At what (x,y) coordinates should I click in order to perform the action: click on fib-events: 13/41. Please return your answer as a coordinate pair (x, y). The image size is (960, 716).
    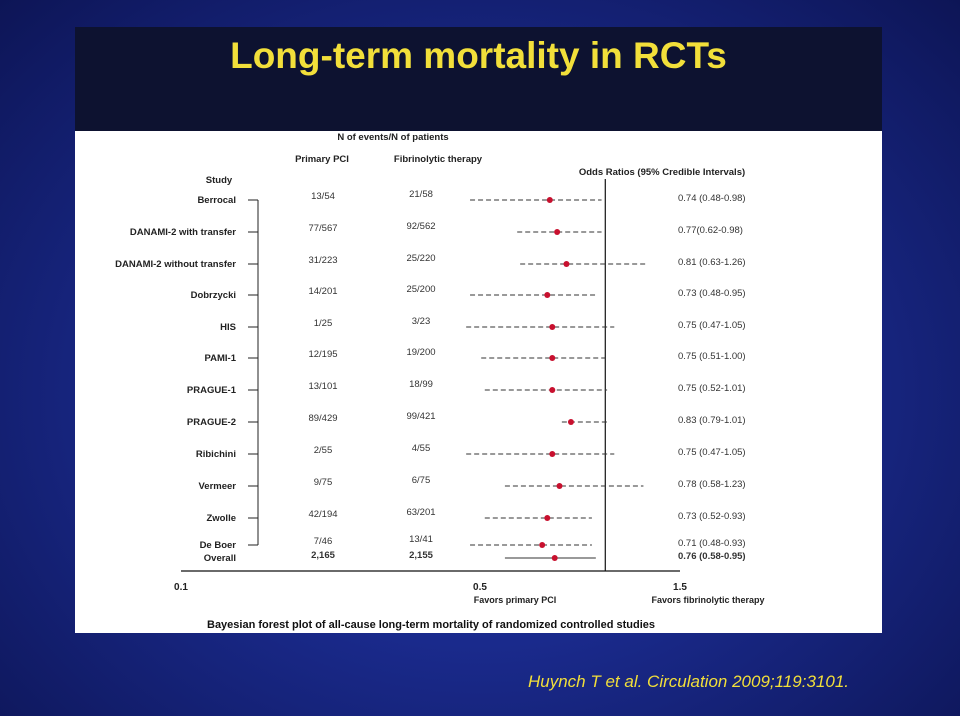
    Looking at the image, I should click on (421, 539).